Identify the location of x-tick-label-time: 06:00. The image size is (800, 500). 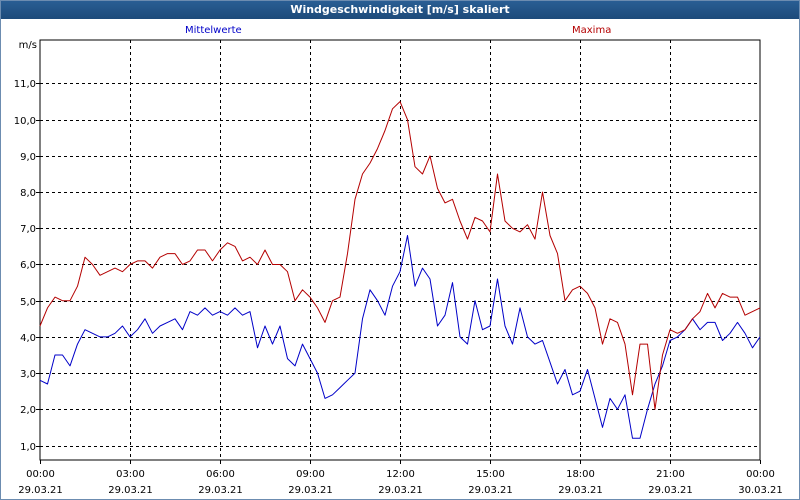
(220, 474).